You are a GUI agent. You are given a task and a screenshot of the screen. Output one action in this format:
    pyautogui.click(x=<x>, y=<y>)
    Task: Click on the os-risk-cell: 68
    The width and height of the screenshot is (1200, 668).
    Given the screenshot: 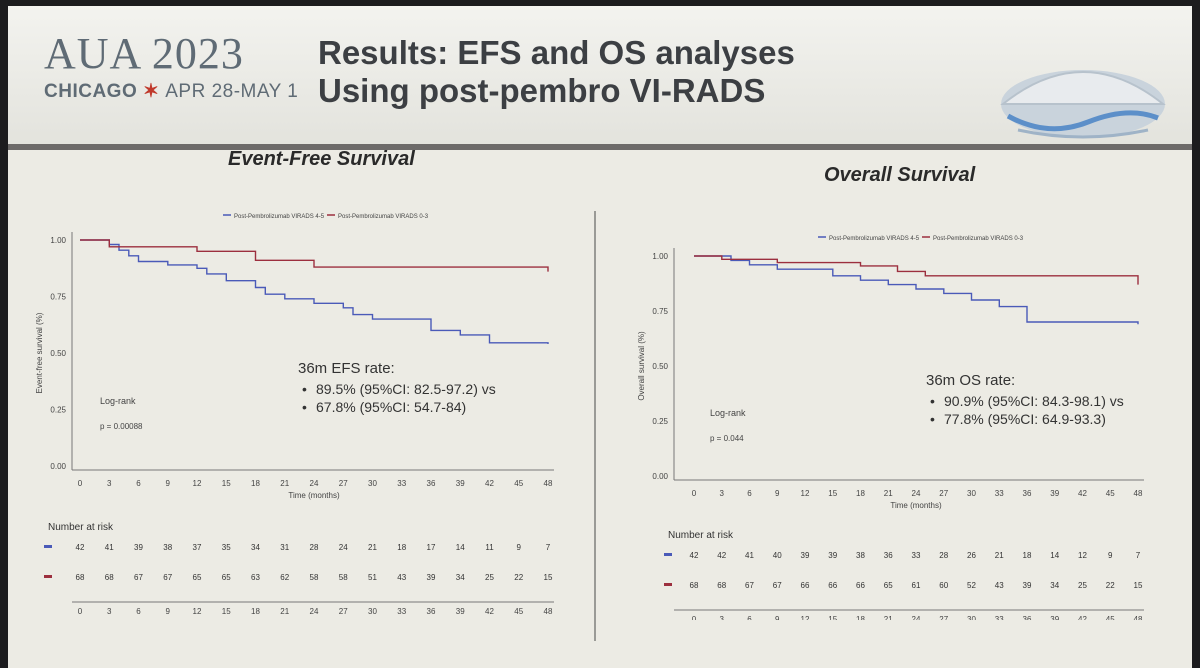 What is the action you would take?
    pyautogui.click(x=721, y=585)
    